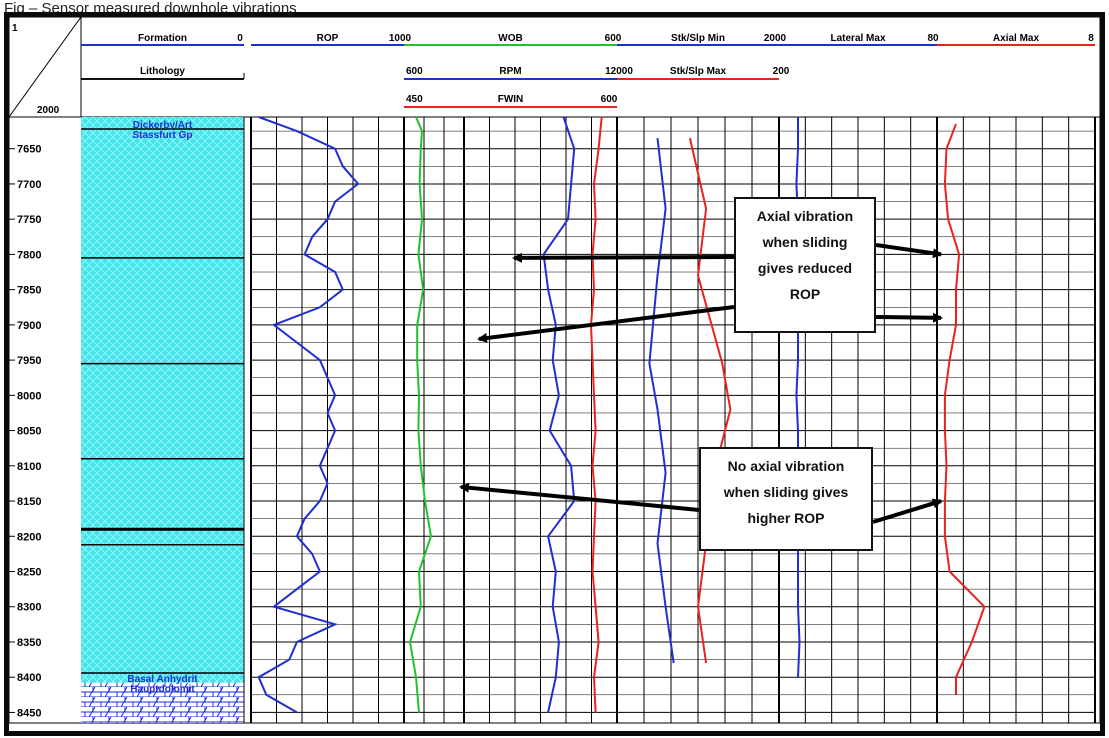 The height and width of the screenshot is (738, 1109). What do you see at coordinates (510, 71) in the screenshot?
I see `header-label-rpm: RPM` at bounding box center [510, 71].